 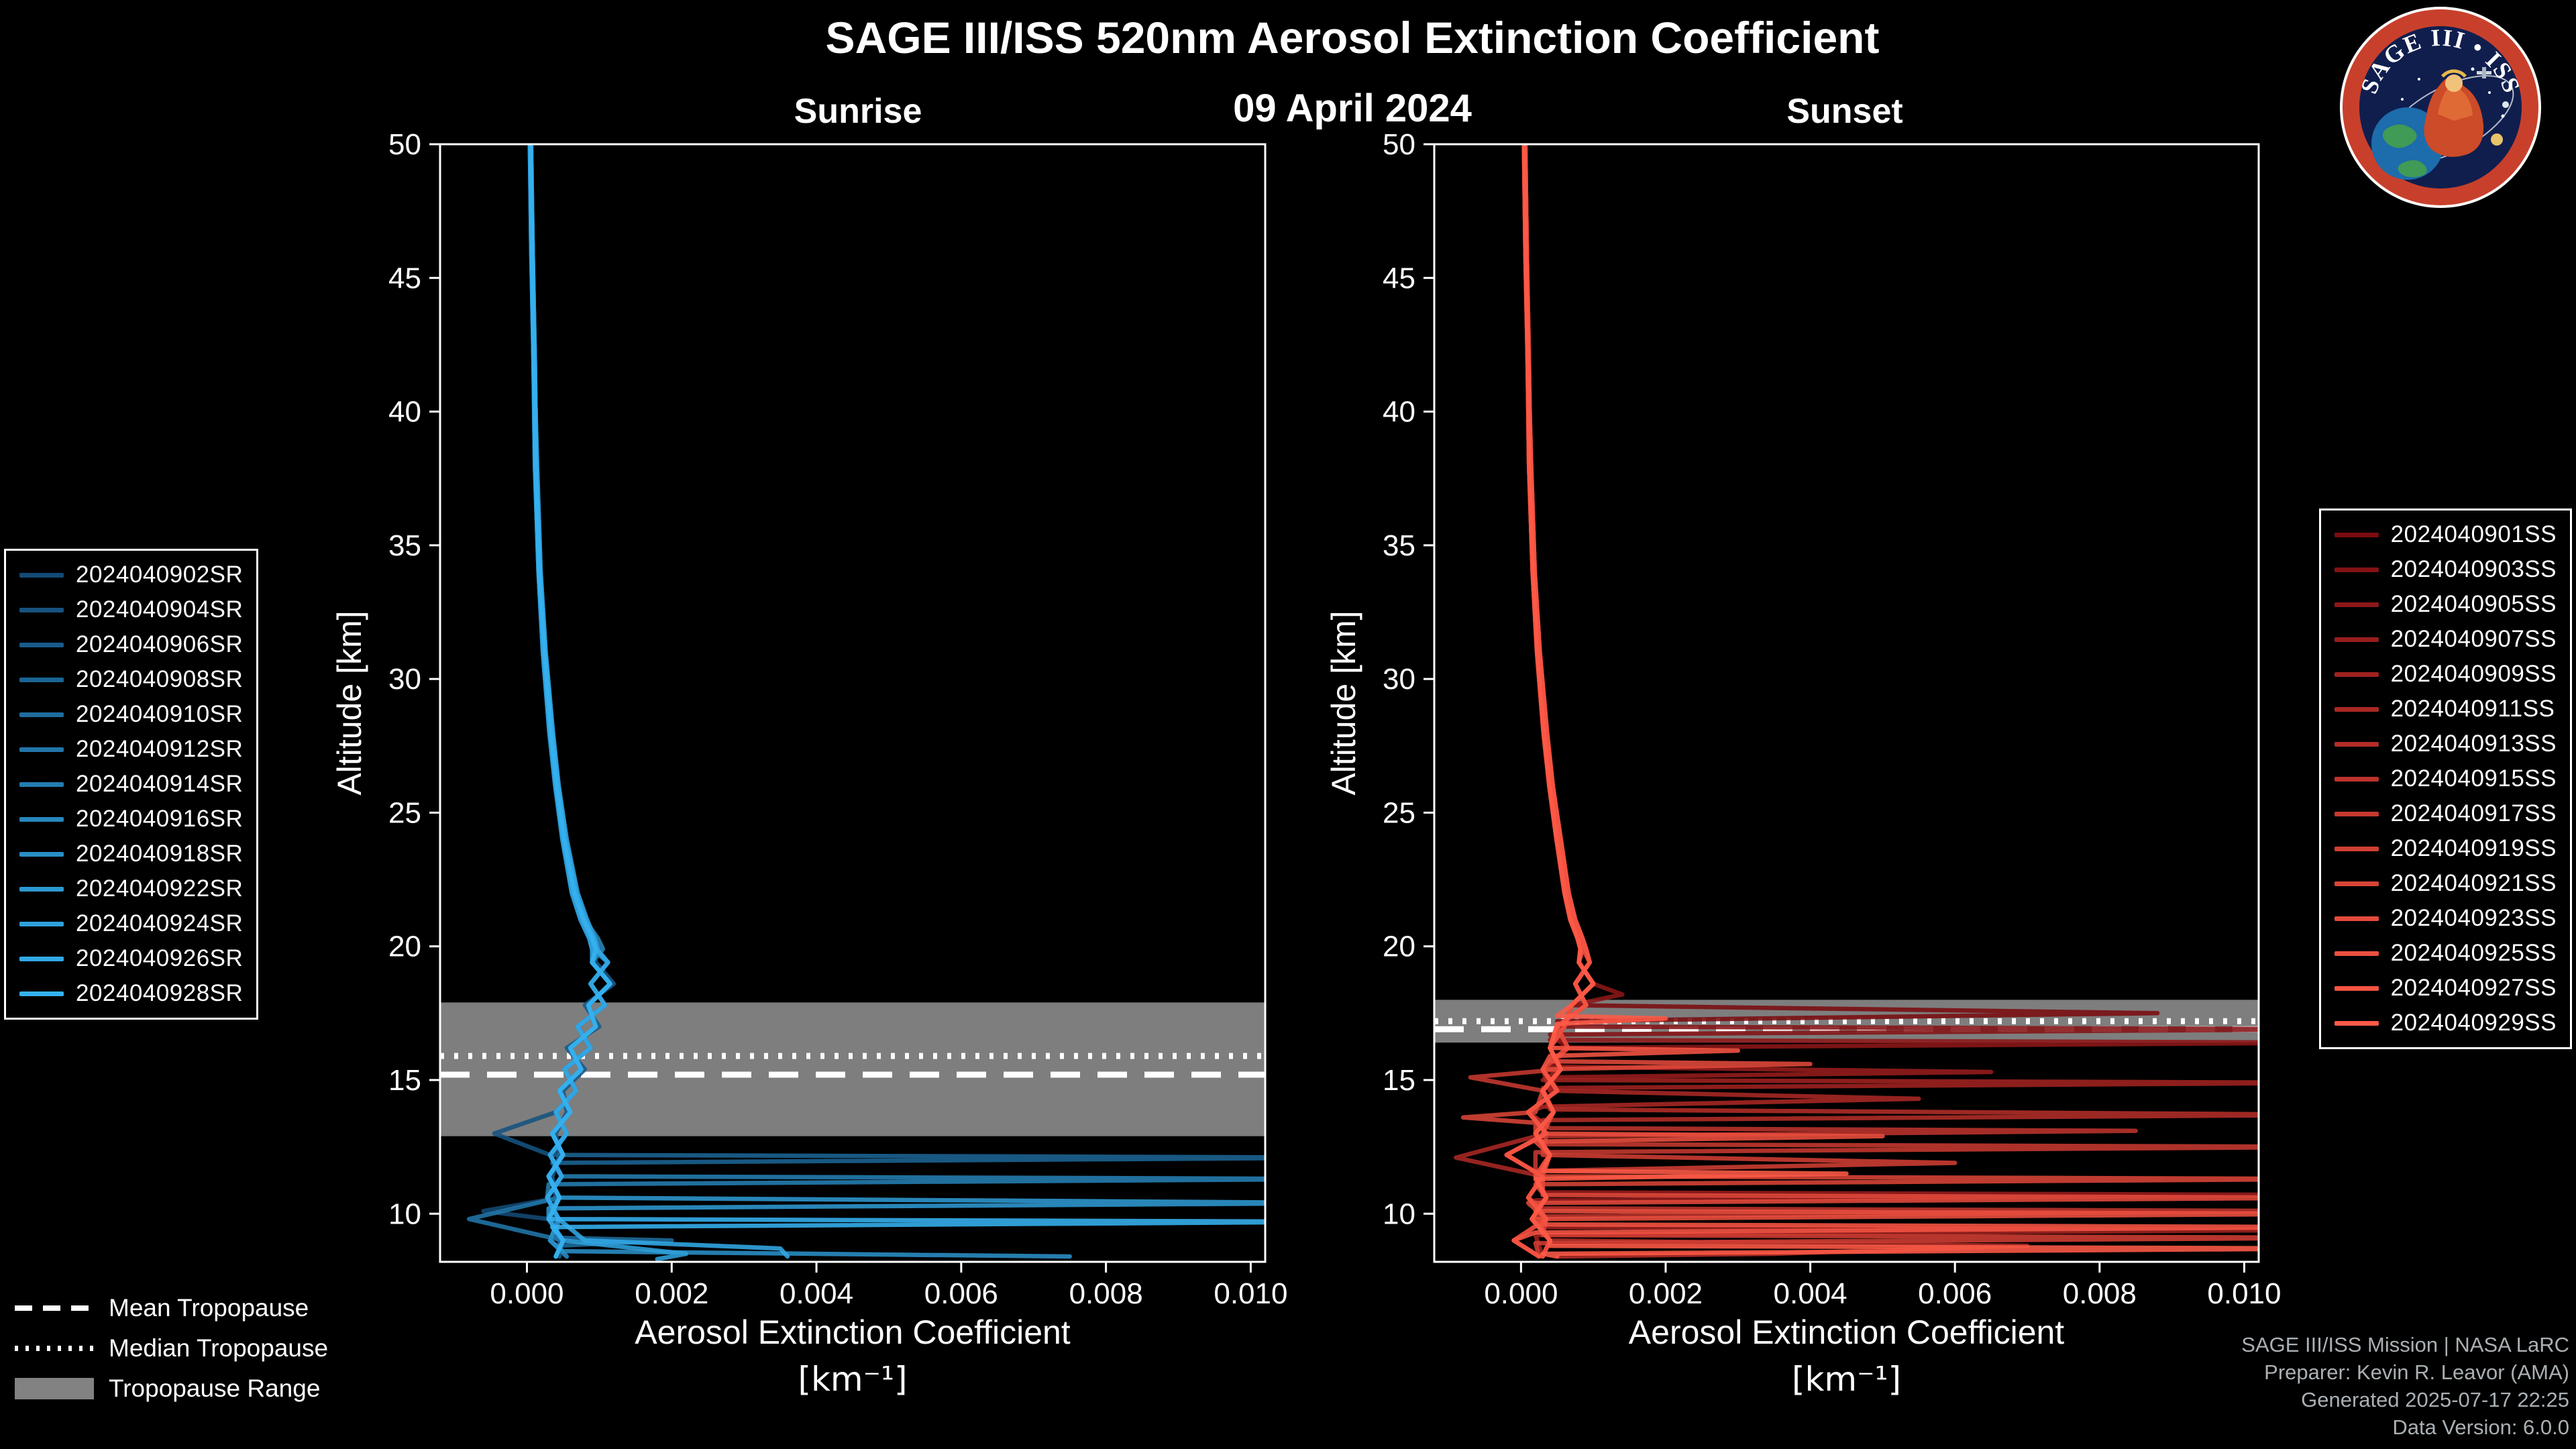 What do you see at coordinates (160, 923) in the screenshot?
I see `legend-label: 2024040924SR` at bounding box center [160, 923].